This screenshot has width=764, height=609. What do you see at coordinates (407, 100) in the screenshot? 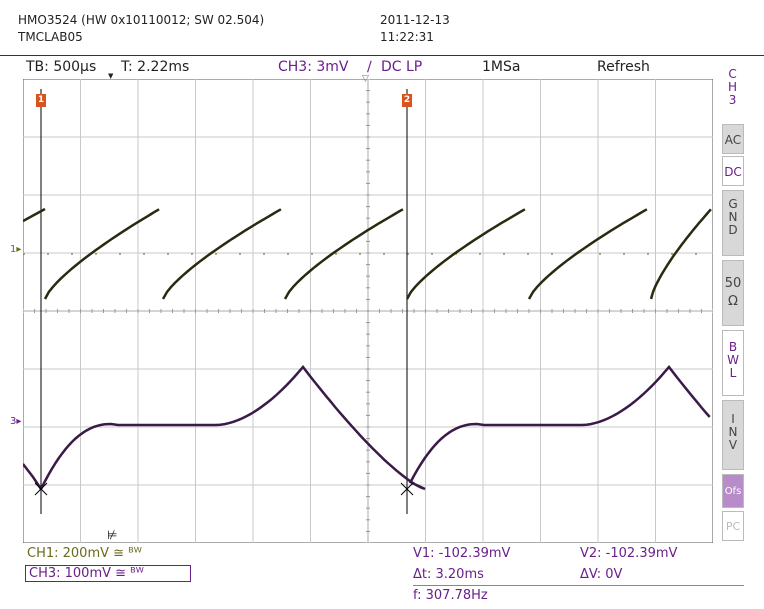
I see `cursor-2-flag: 2` at bounding box center [407, 100].